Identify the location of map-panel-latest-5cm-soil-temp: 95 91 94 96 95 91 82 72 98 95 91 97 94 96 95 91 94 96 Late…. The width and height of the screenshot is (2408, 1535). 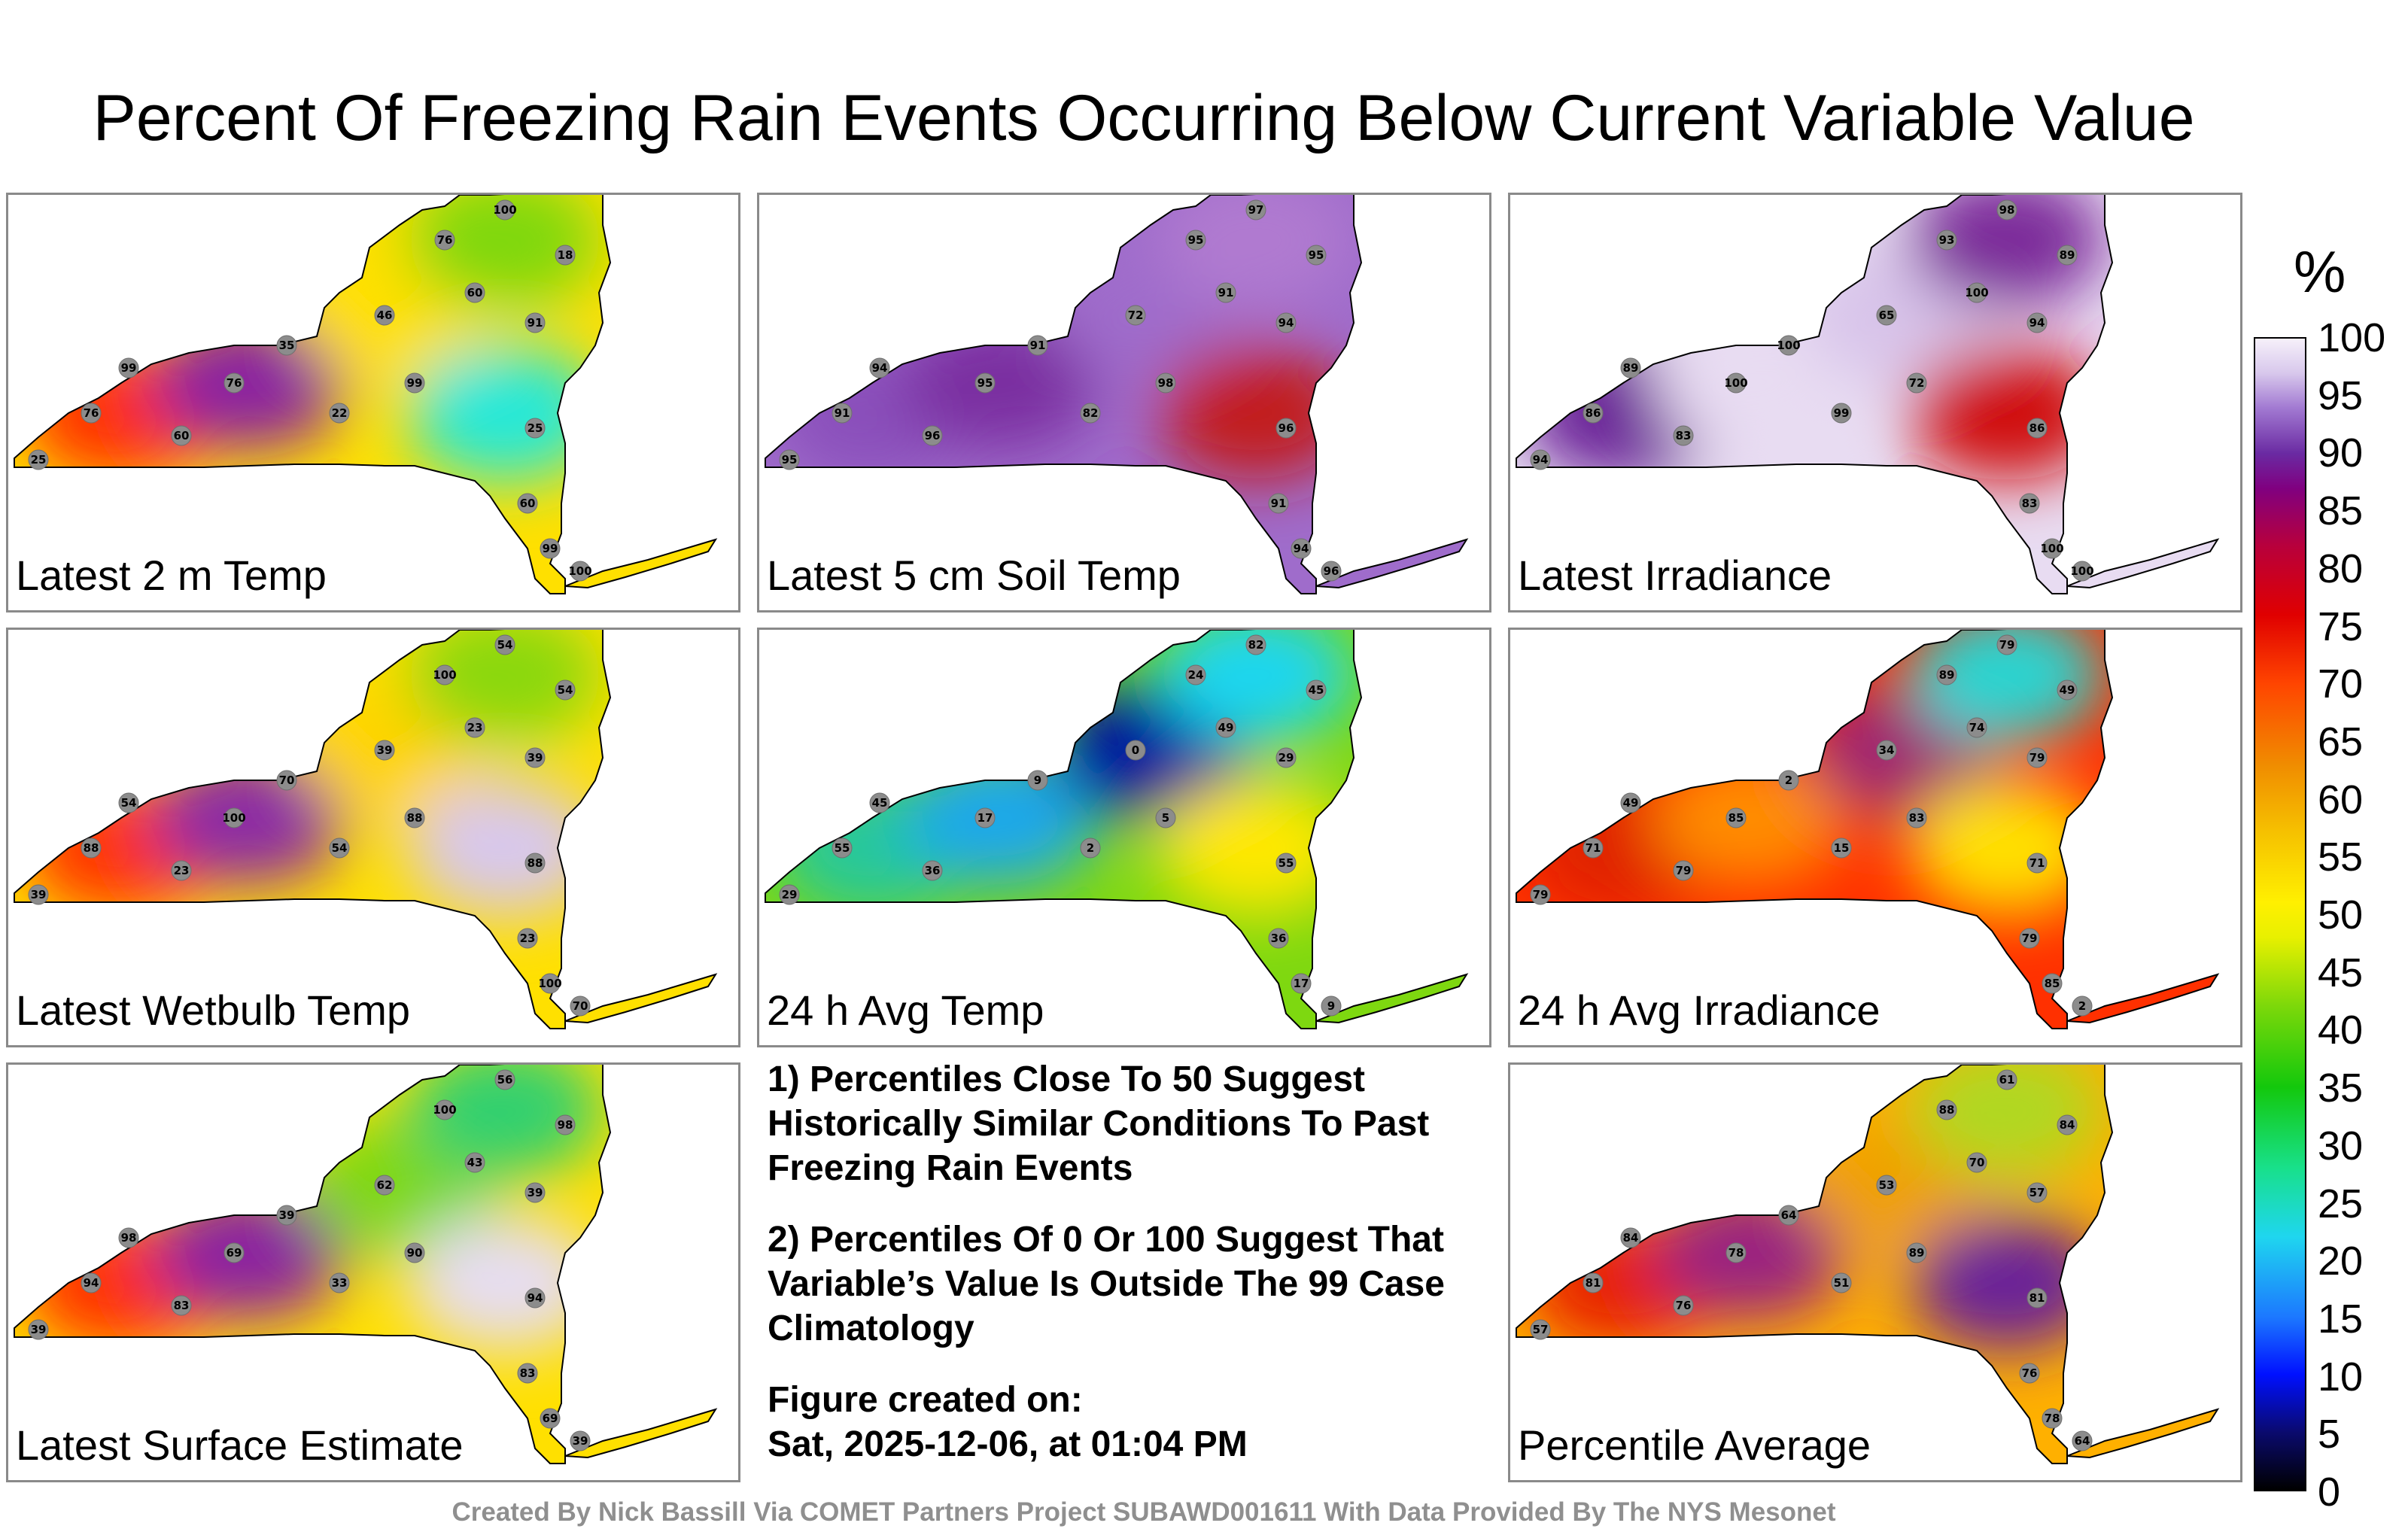
(1124, 402).